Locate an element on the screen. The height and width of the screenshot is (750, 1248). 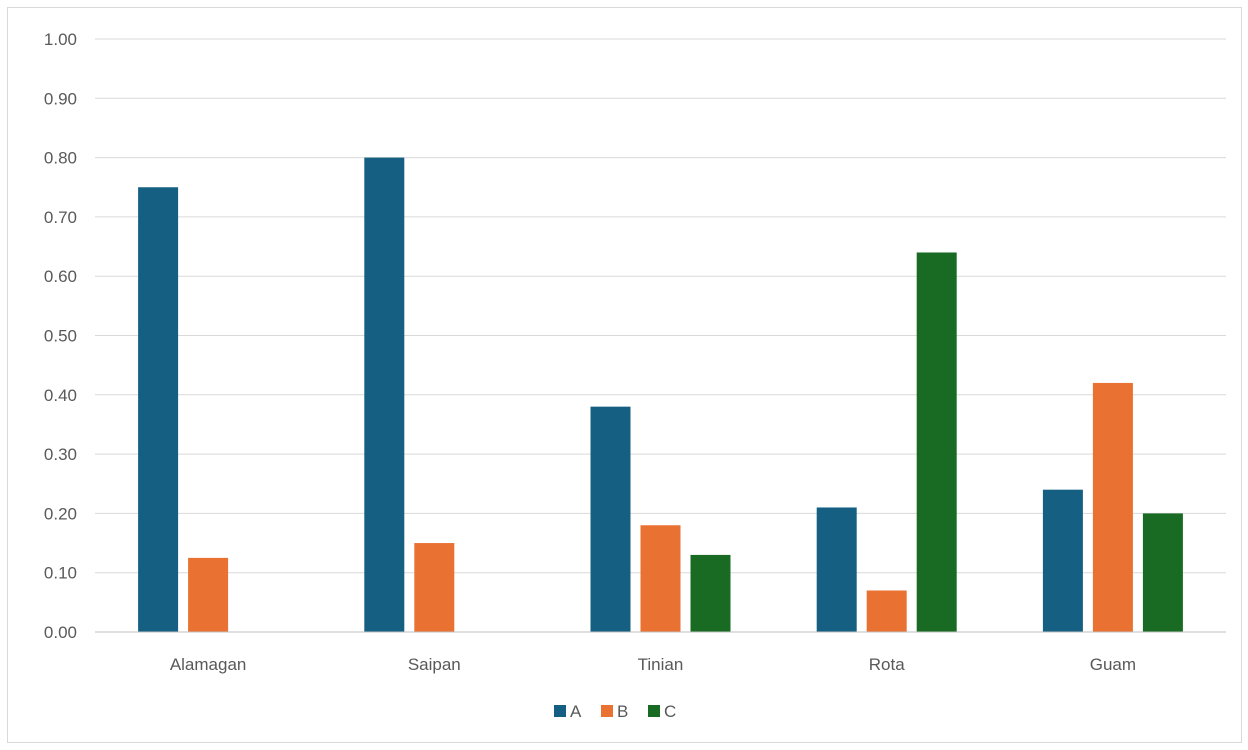
legend-label-a: A is located at coordinates (576, 711).